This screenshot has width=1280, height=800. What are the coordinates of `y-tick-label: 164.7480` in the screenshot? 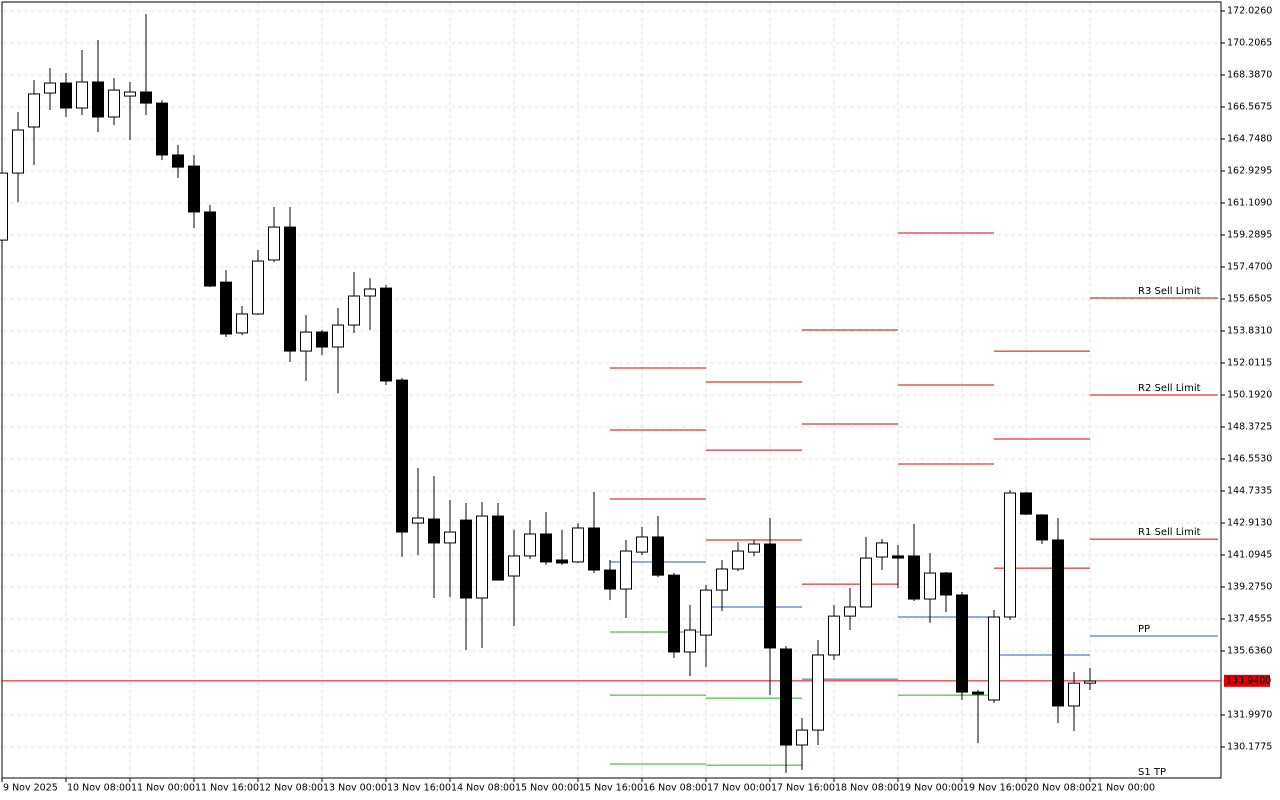 It's located at (1249, 139).